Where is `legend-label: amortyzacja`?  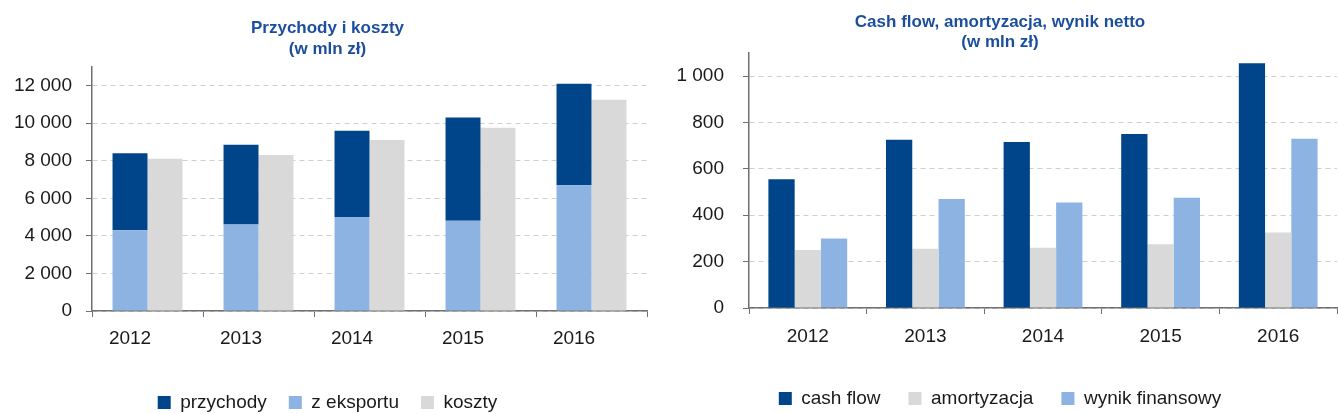
legend-label: amortyzacja is located at coordinates (982, 397).